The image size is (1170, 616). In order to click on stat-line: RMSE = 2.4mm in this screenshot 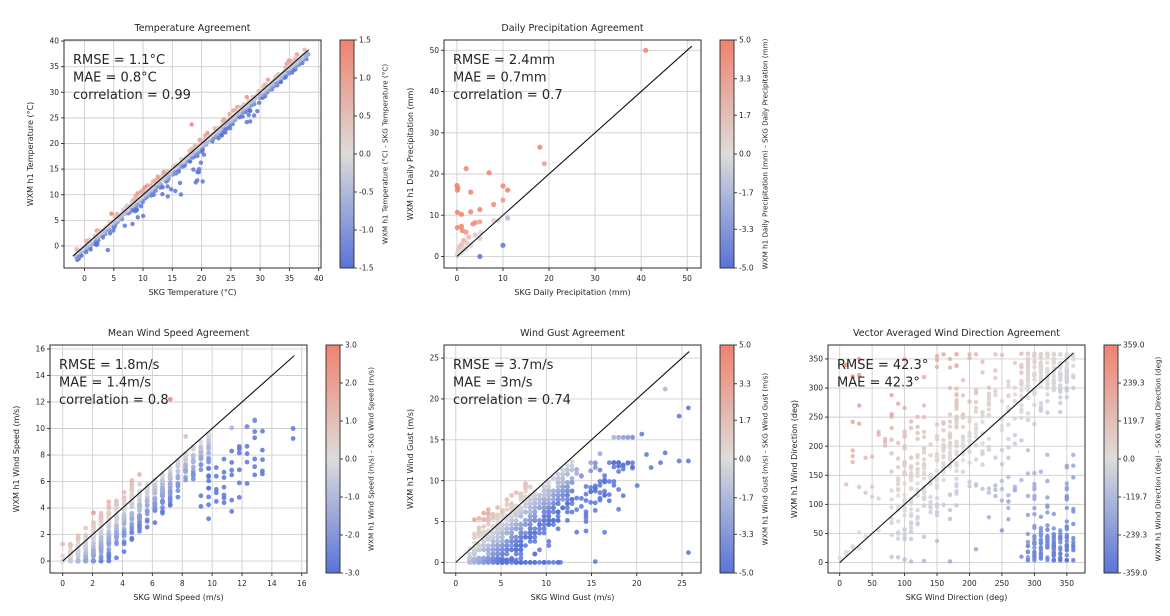, I will do `click(504, 60)`.